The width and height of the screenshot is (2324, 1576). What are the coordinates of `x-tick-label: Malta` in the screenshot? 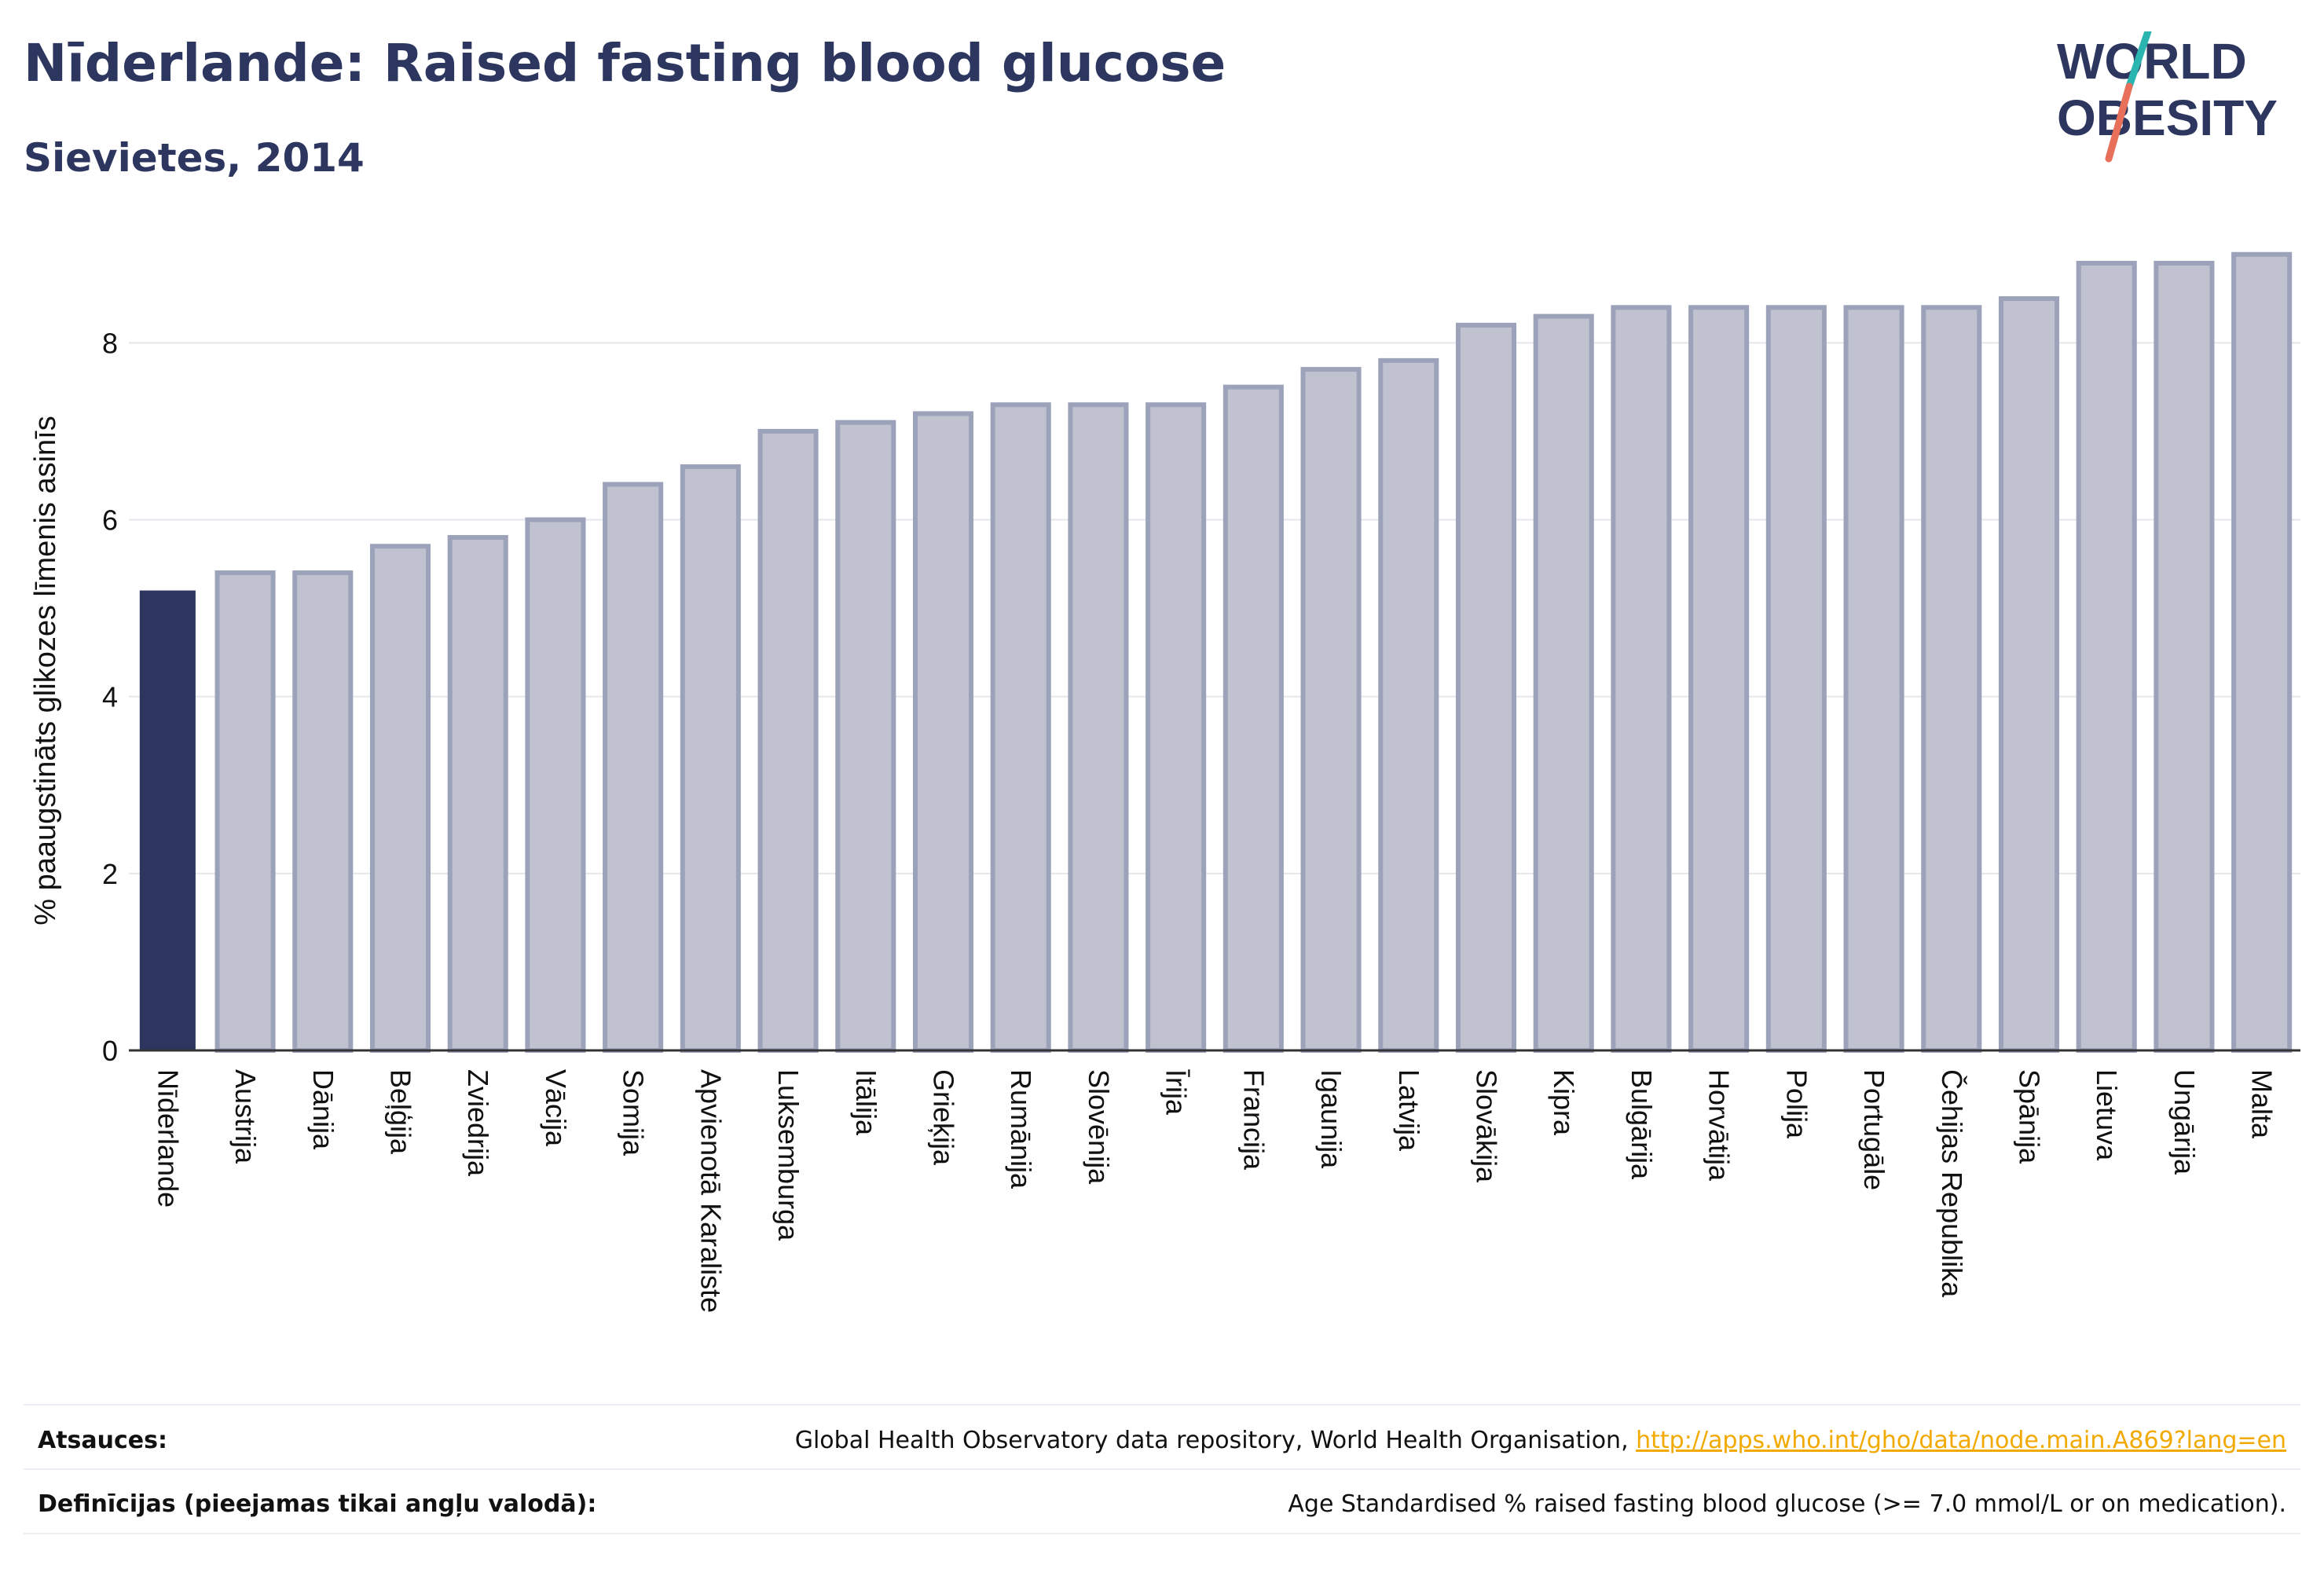 It's located at (2262, 1104).